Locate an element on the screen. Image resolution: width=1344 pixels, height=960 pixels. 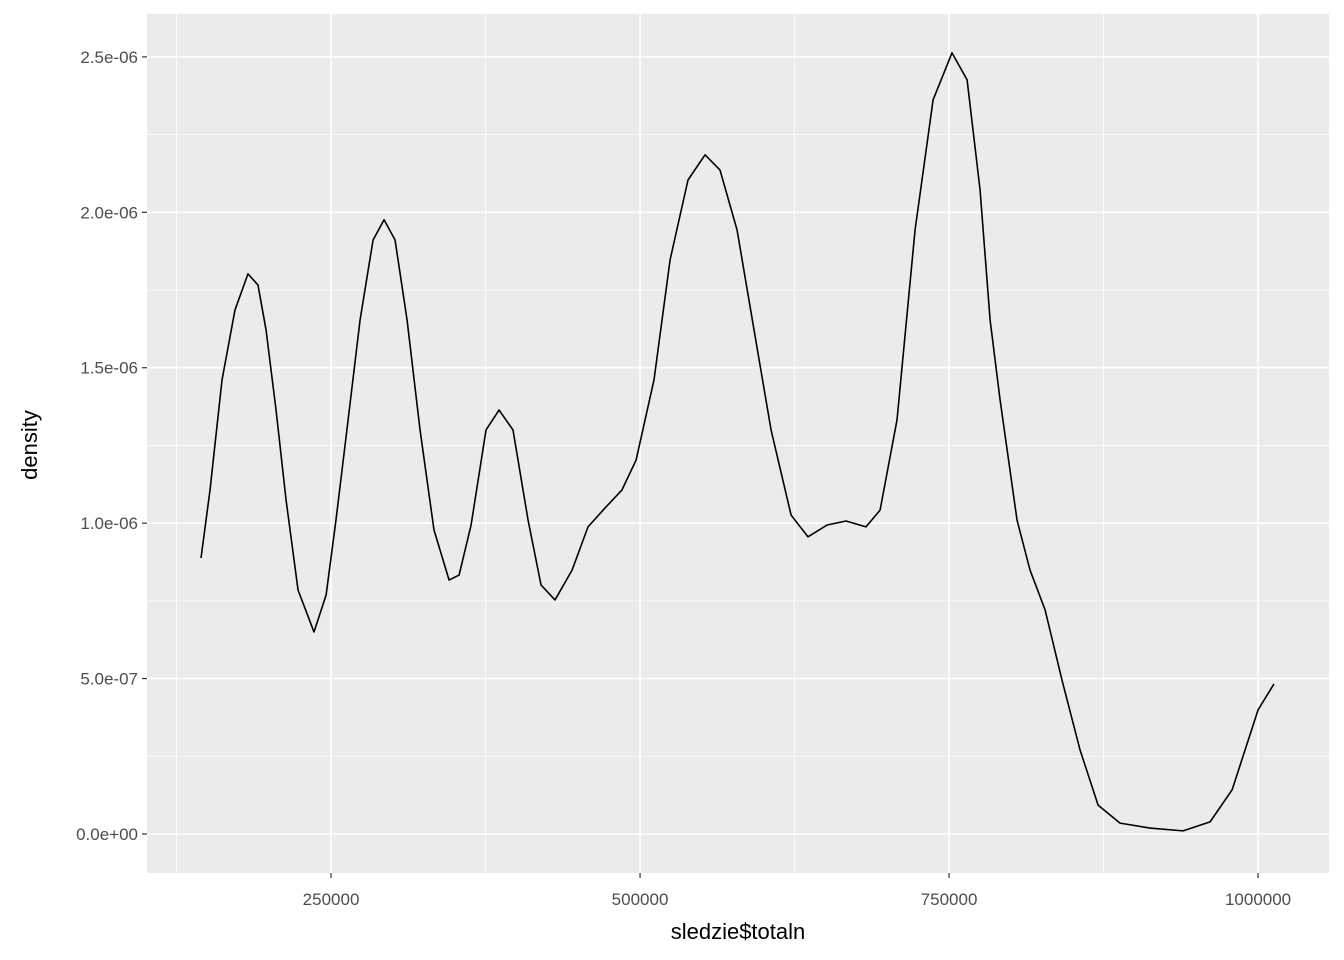
y-tick-label: 2.5e-06 is located at coordinates (109, 57).